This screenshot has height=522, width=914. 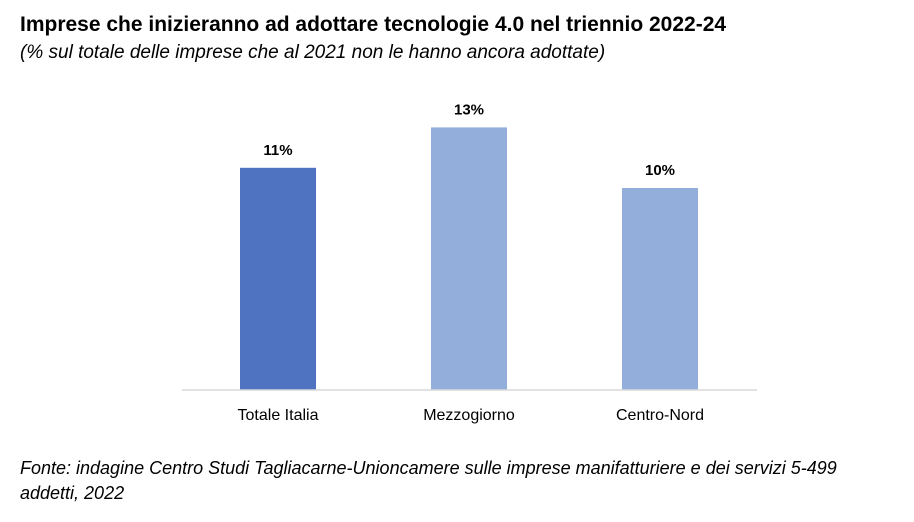 I want to click on x-tick-label: Centro-Nord, so click(x=660, y=415).